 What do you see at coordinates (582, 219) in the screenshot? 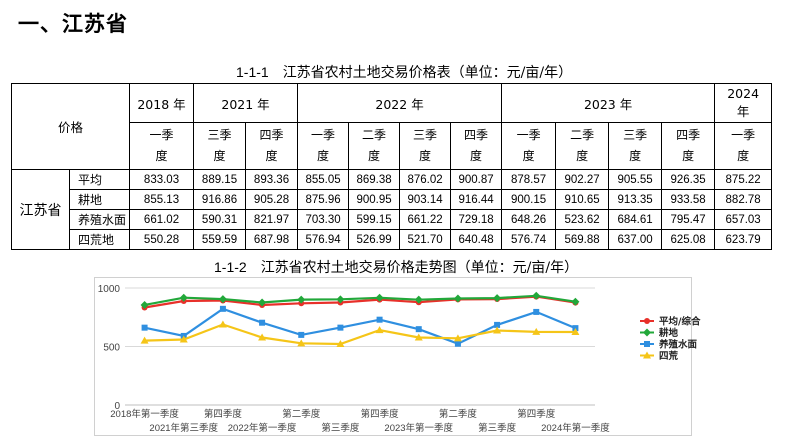
I see `table-cell: 523.62` at bounding box center [582, 219].